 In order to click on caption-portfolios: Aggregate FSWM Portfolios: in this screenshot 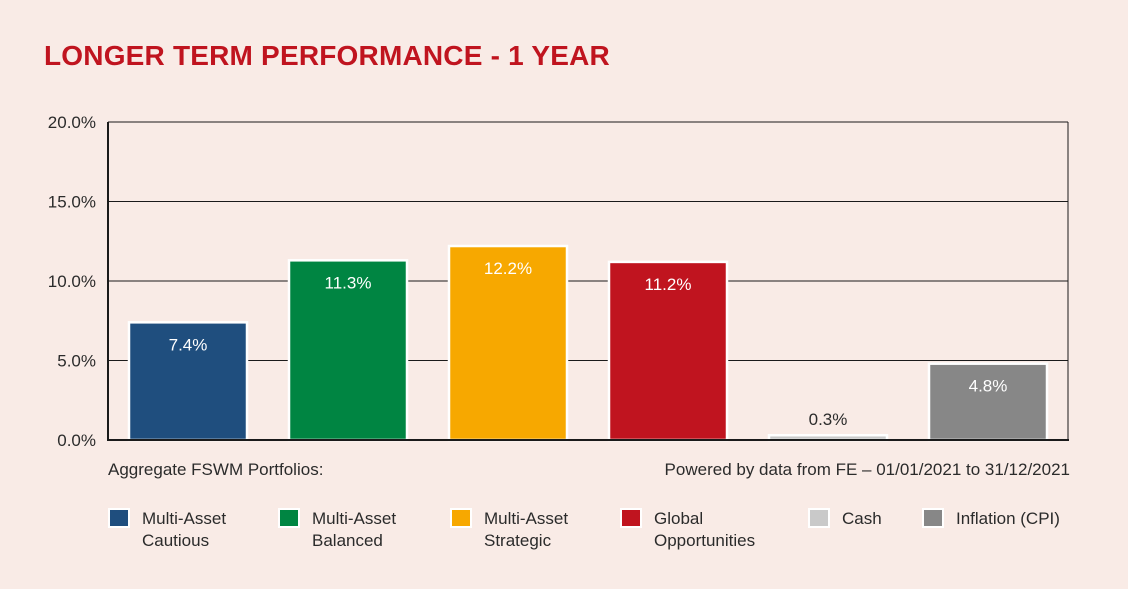, I will do `click(216, 469)`.